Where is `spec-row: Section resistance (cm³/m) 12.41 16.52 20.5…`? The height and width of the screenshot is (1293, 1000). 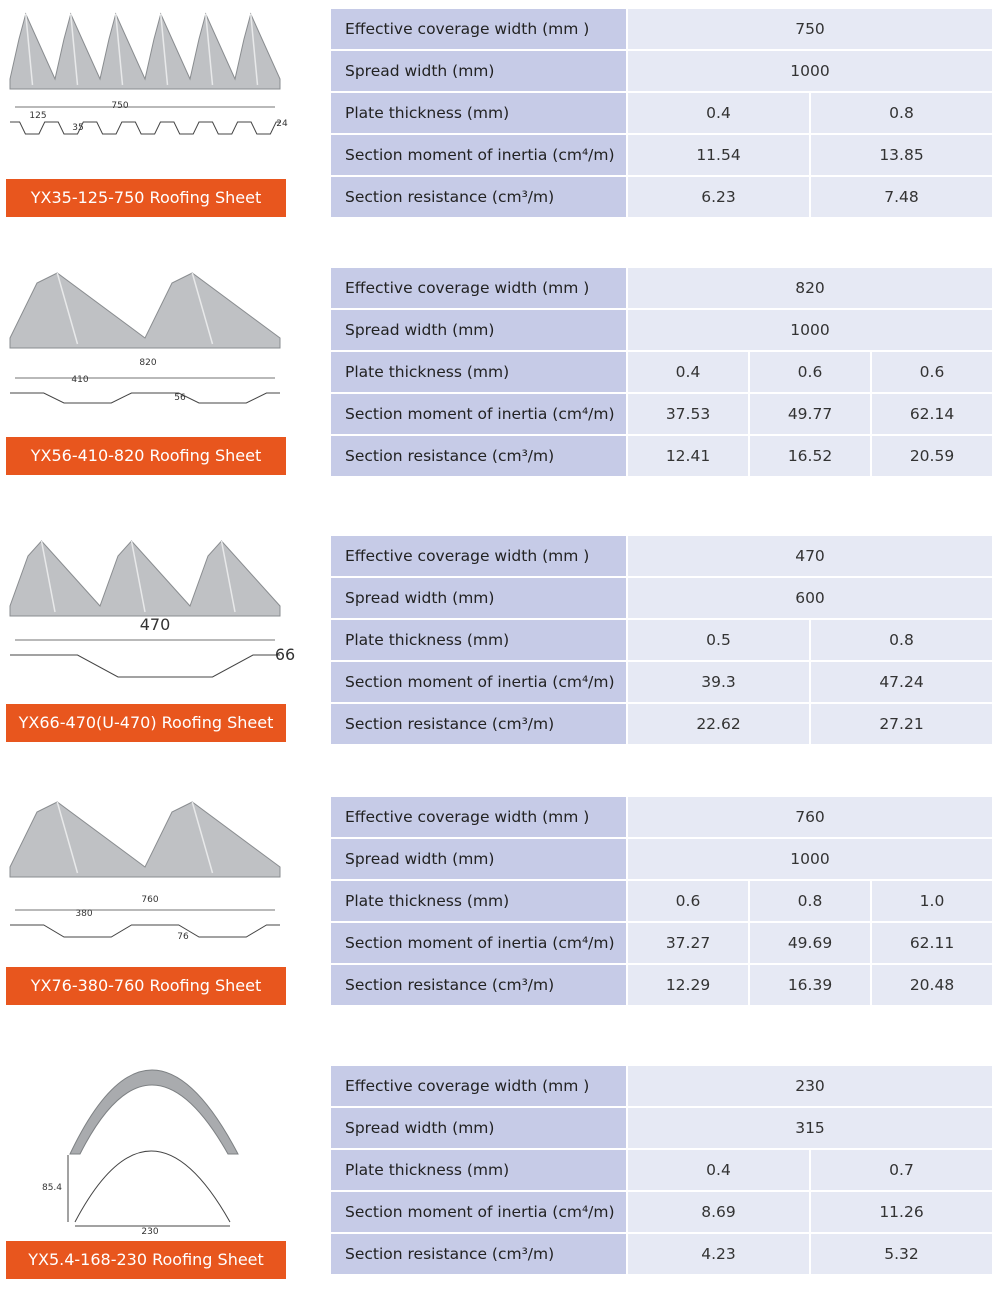
spec-row: Section resistance (cm³/m) 12.41 16.52 20.5… is located at coordinates (661, 456).